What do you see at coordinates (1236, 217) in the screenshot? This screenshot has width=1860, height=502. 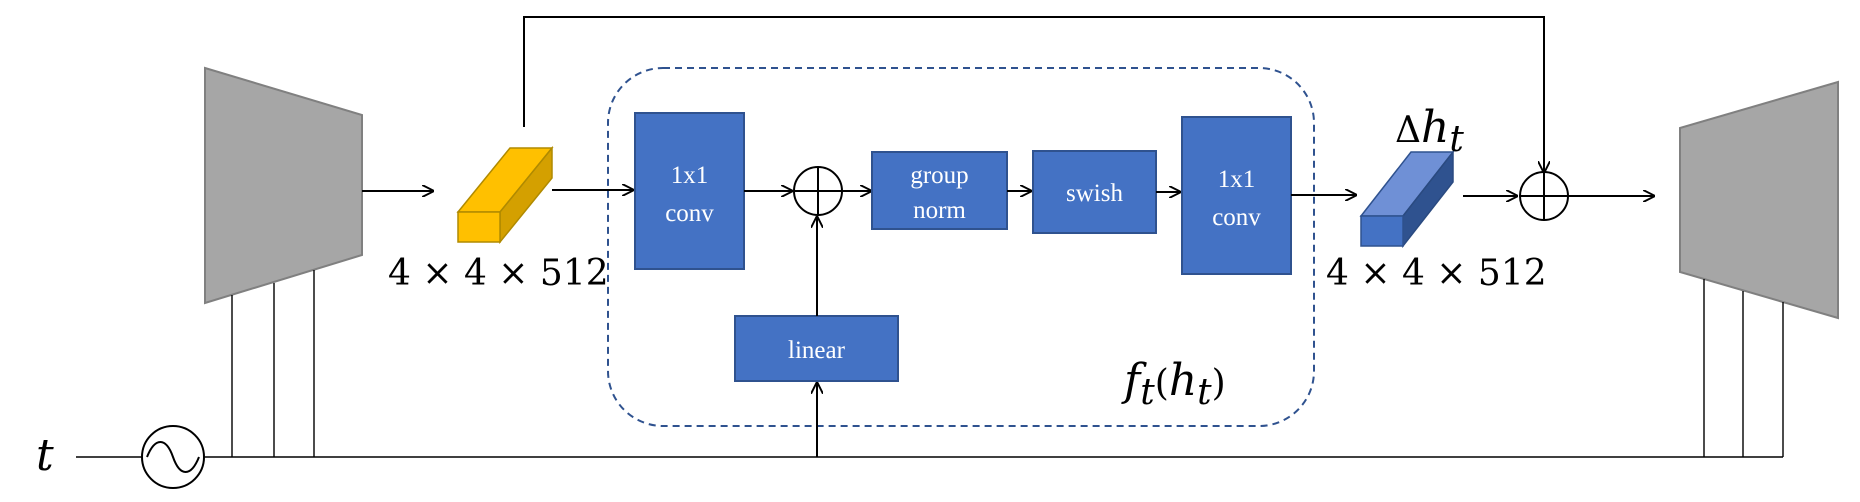 I see `conv-out-label-line2: conv` at bounding box center [1236, 217].